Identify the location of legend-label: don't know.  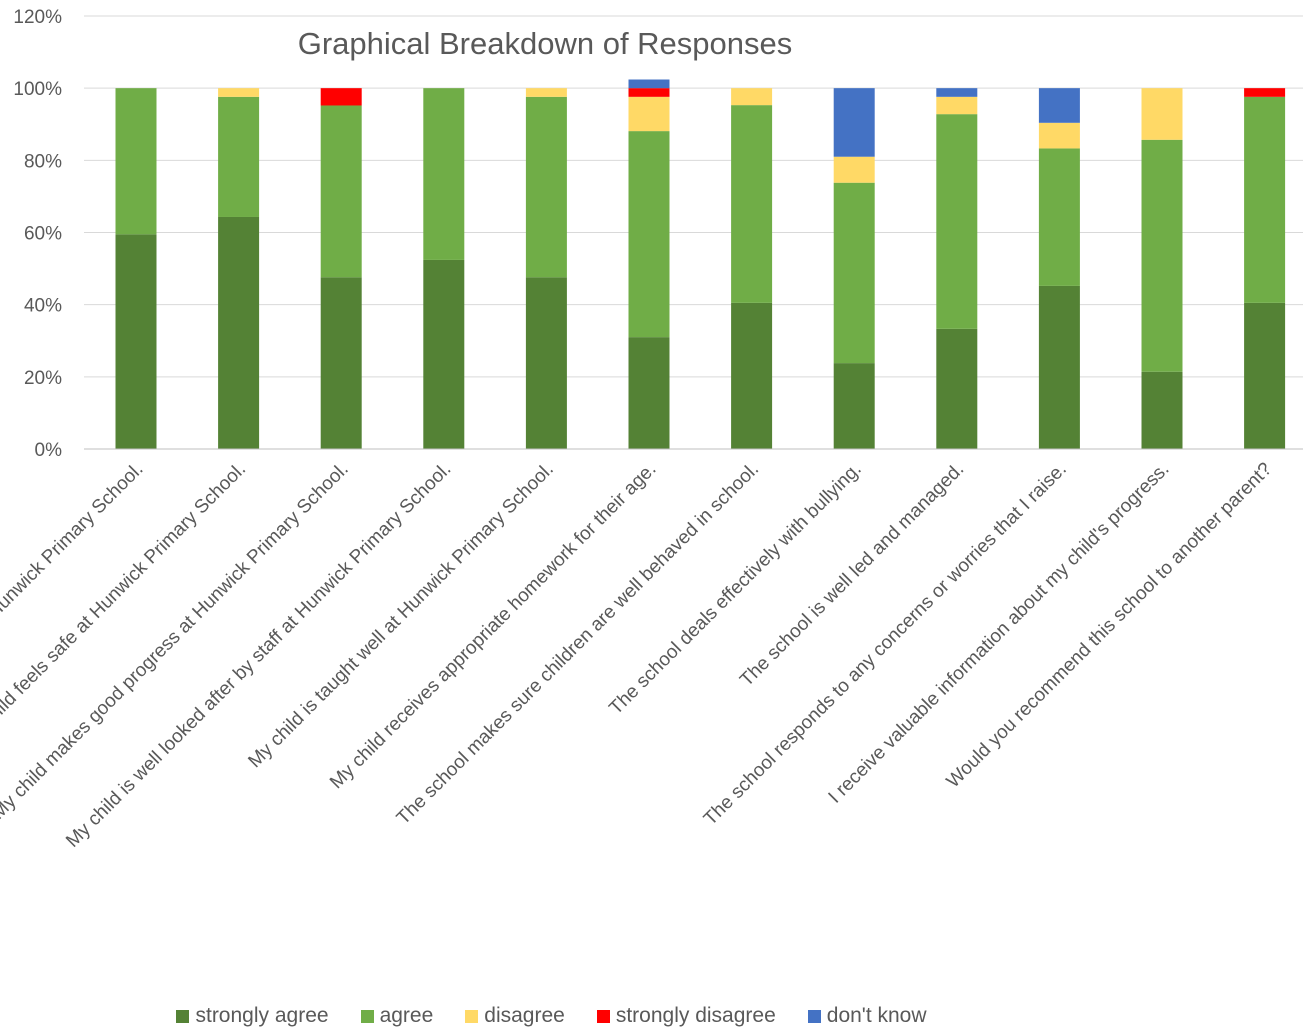
(876, 1015).